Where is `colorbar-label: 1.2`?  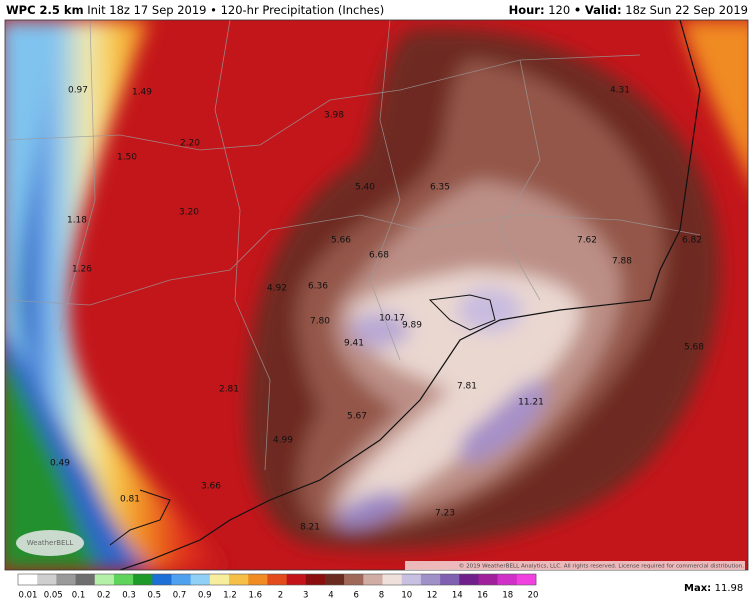
colorbar-label: 1.2 is located at coordinates (230, 596).